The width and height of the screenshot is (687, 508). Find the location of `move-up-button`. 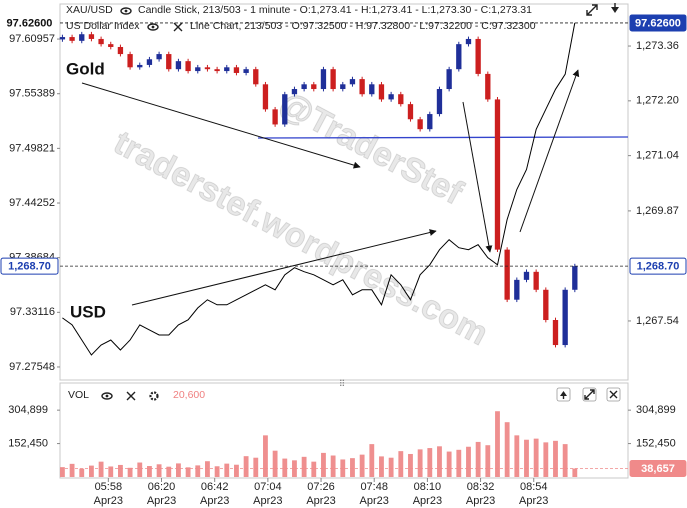

move-up-button is located at coordinates (563, 394).